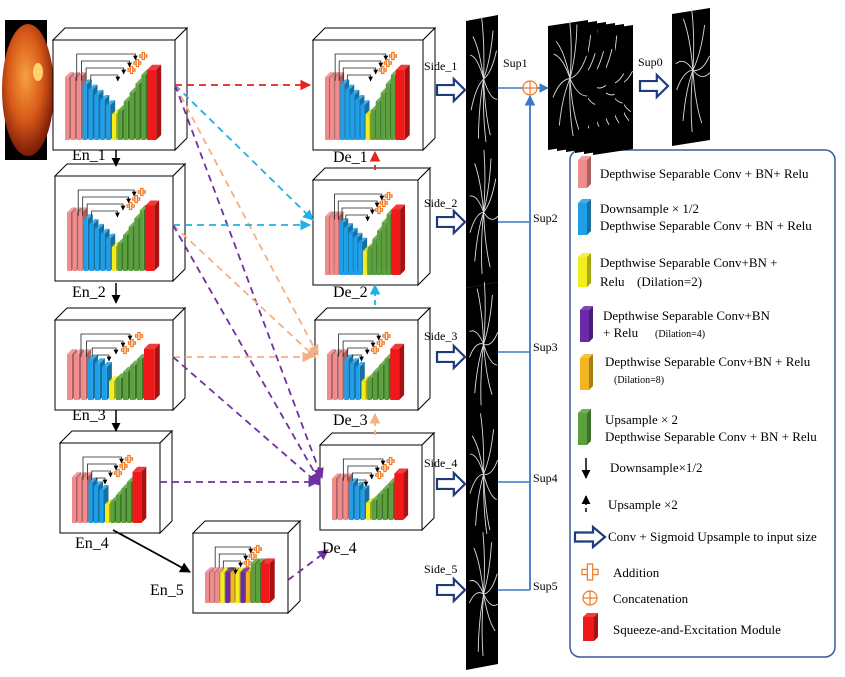  Describe the element at coordinates (530, 88) in the screenshot. I see `concatenation-node` at that location.